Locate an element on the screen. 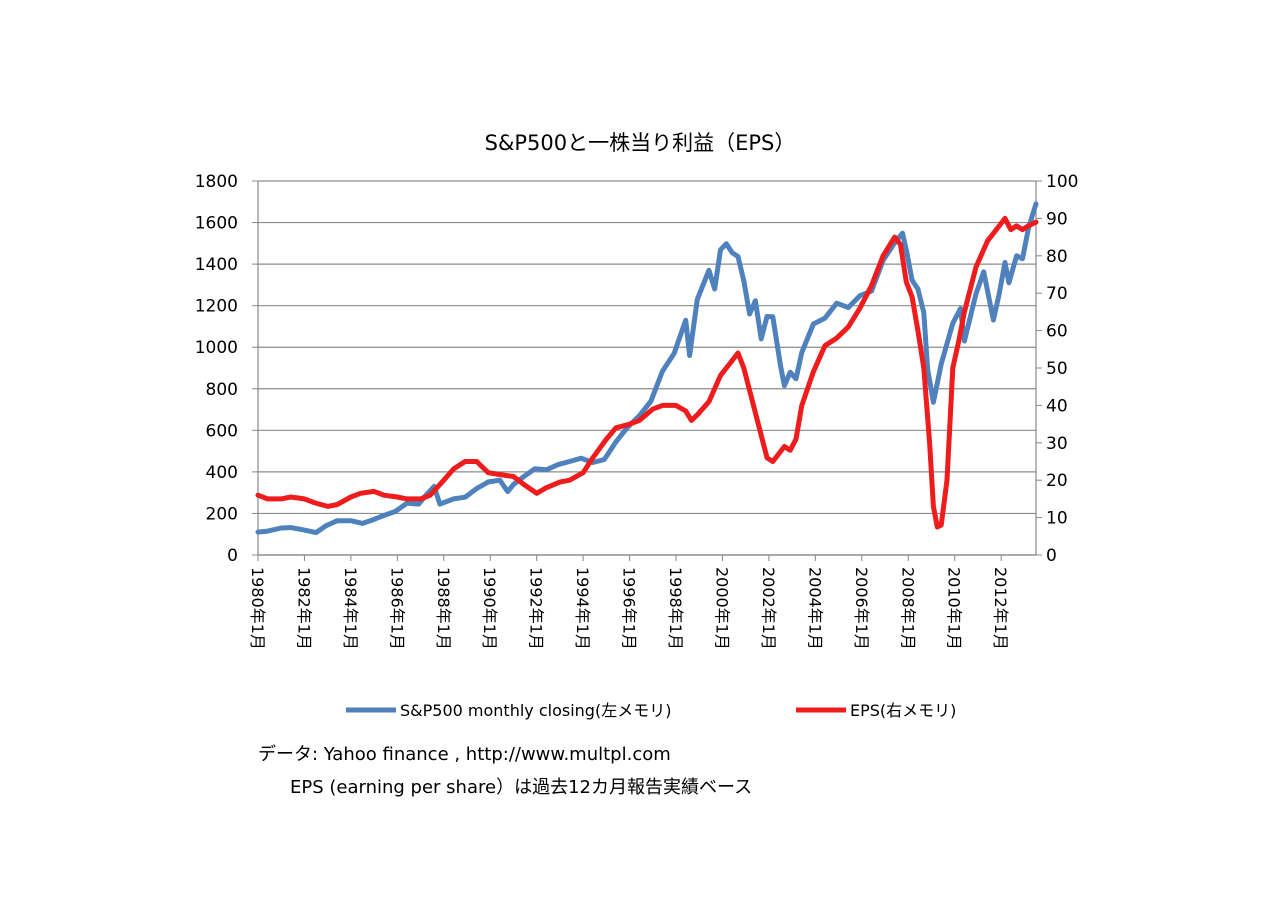  y-right-tick-label: 0 is located at coordinates (1051, 556).